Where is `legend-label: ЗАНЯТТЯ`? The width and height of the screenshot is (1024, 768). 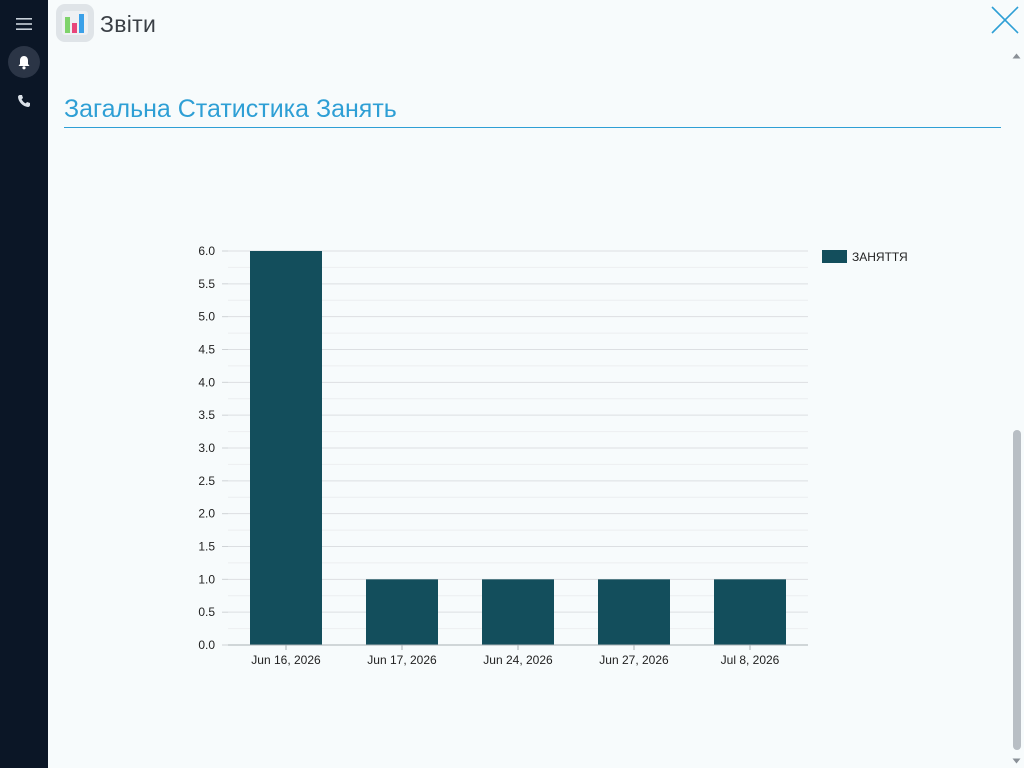
legend-label: ЗАНЯТТЯ is located at coordinates (880, 257).